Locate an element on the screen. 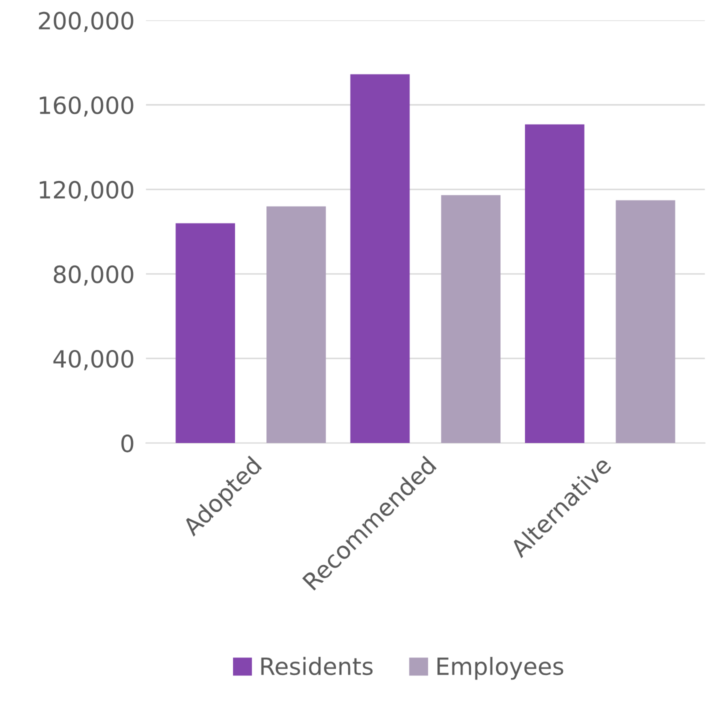 The width and height of the screenshot is (712, 701). y-tick-label: 200,000 is located at coordinates (86, 22).